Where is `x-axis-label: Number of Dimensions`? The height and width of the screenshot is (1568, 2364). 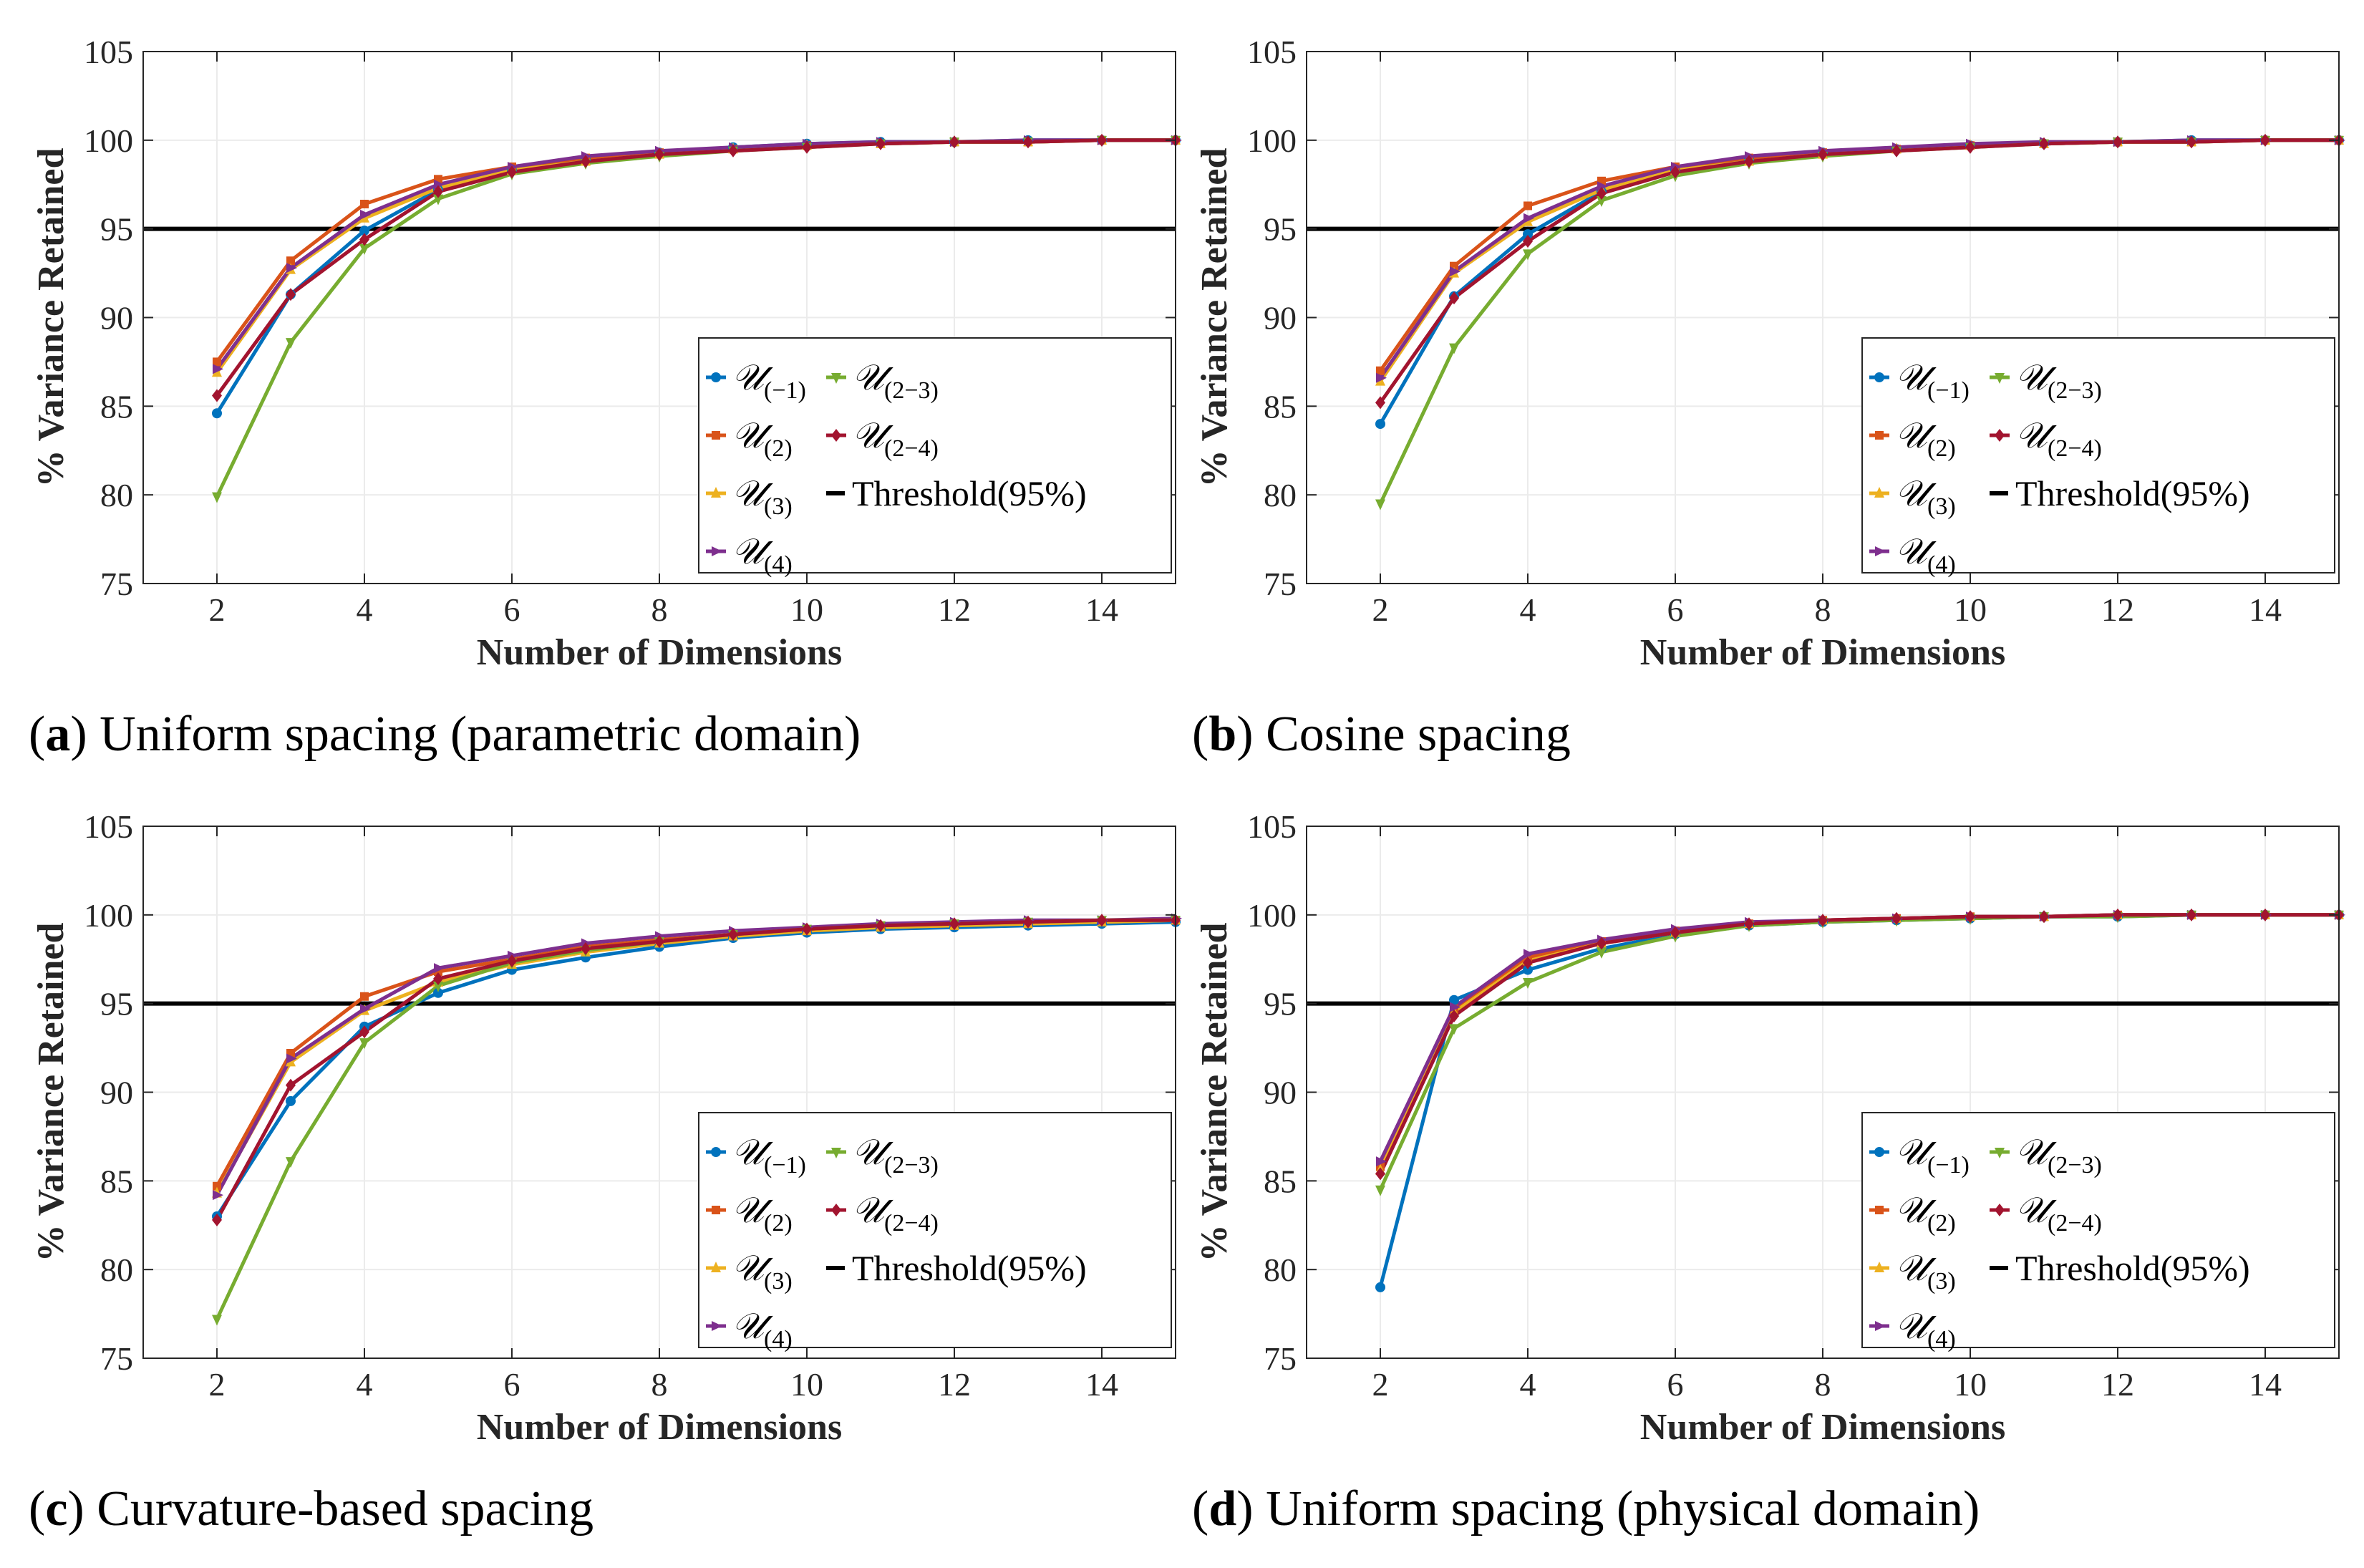
x-axis-label: Number of Dimensions is located at coordinates (1823, 1427).